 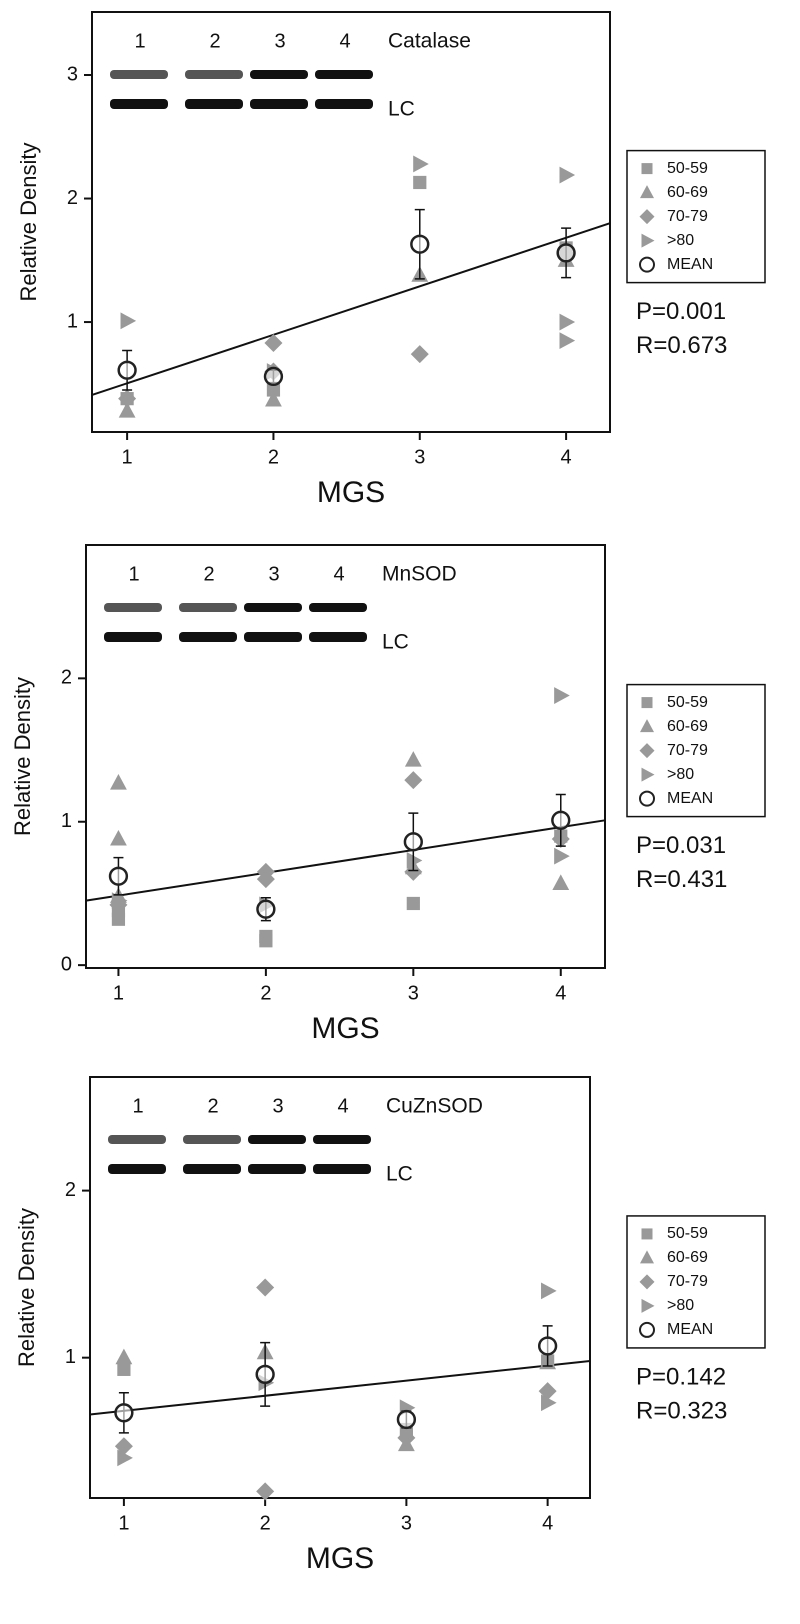 What do you see at coordinates (419, 574) in the screenshot?
I see `protein-label: MnSOD` at bounding box center [419, 574].